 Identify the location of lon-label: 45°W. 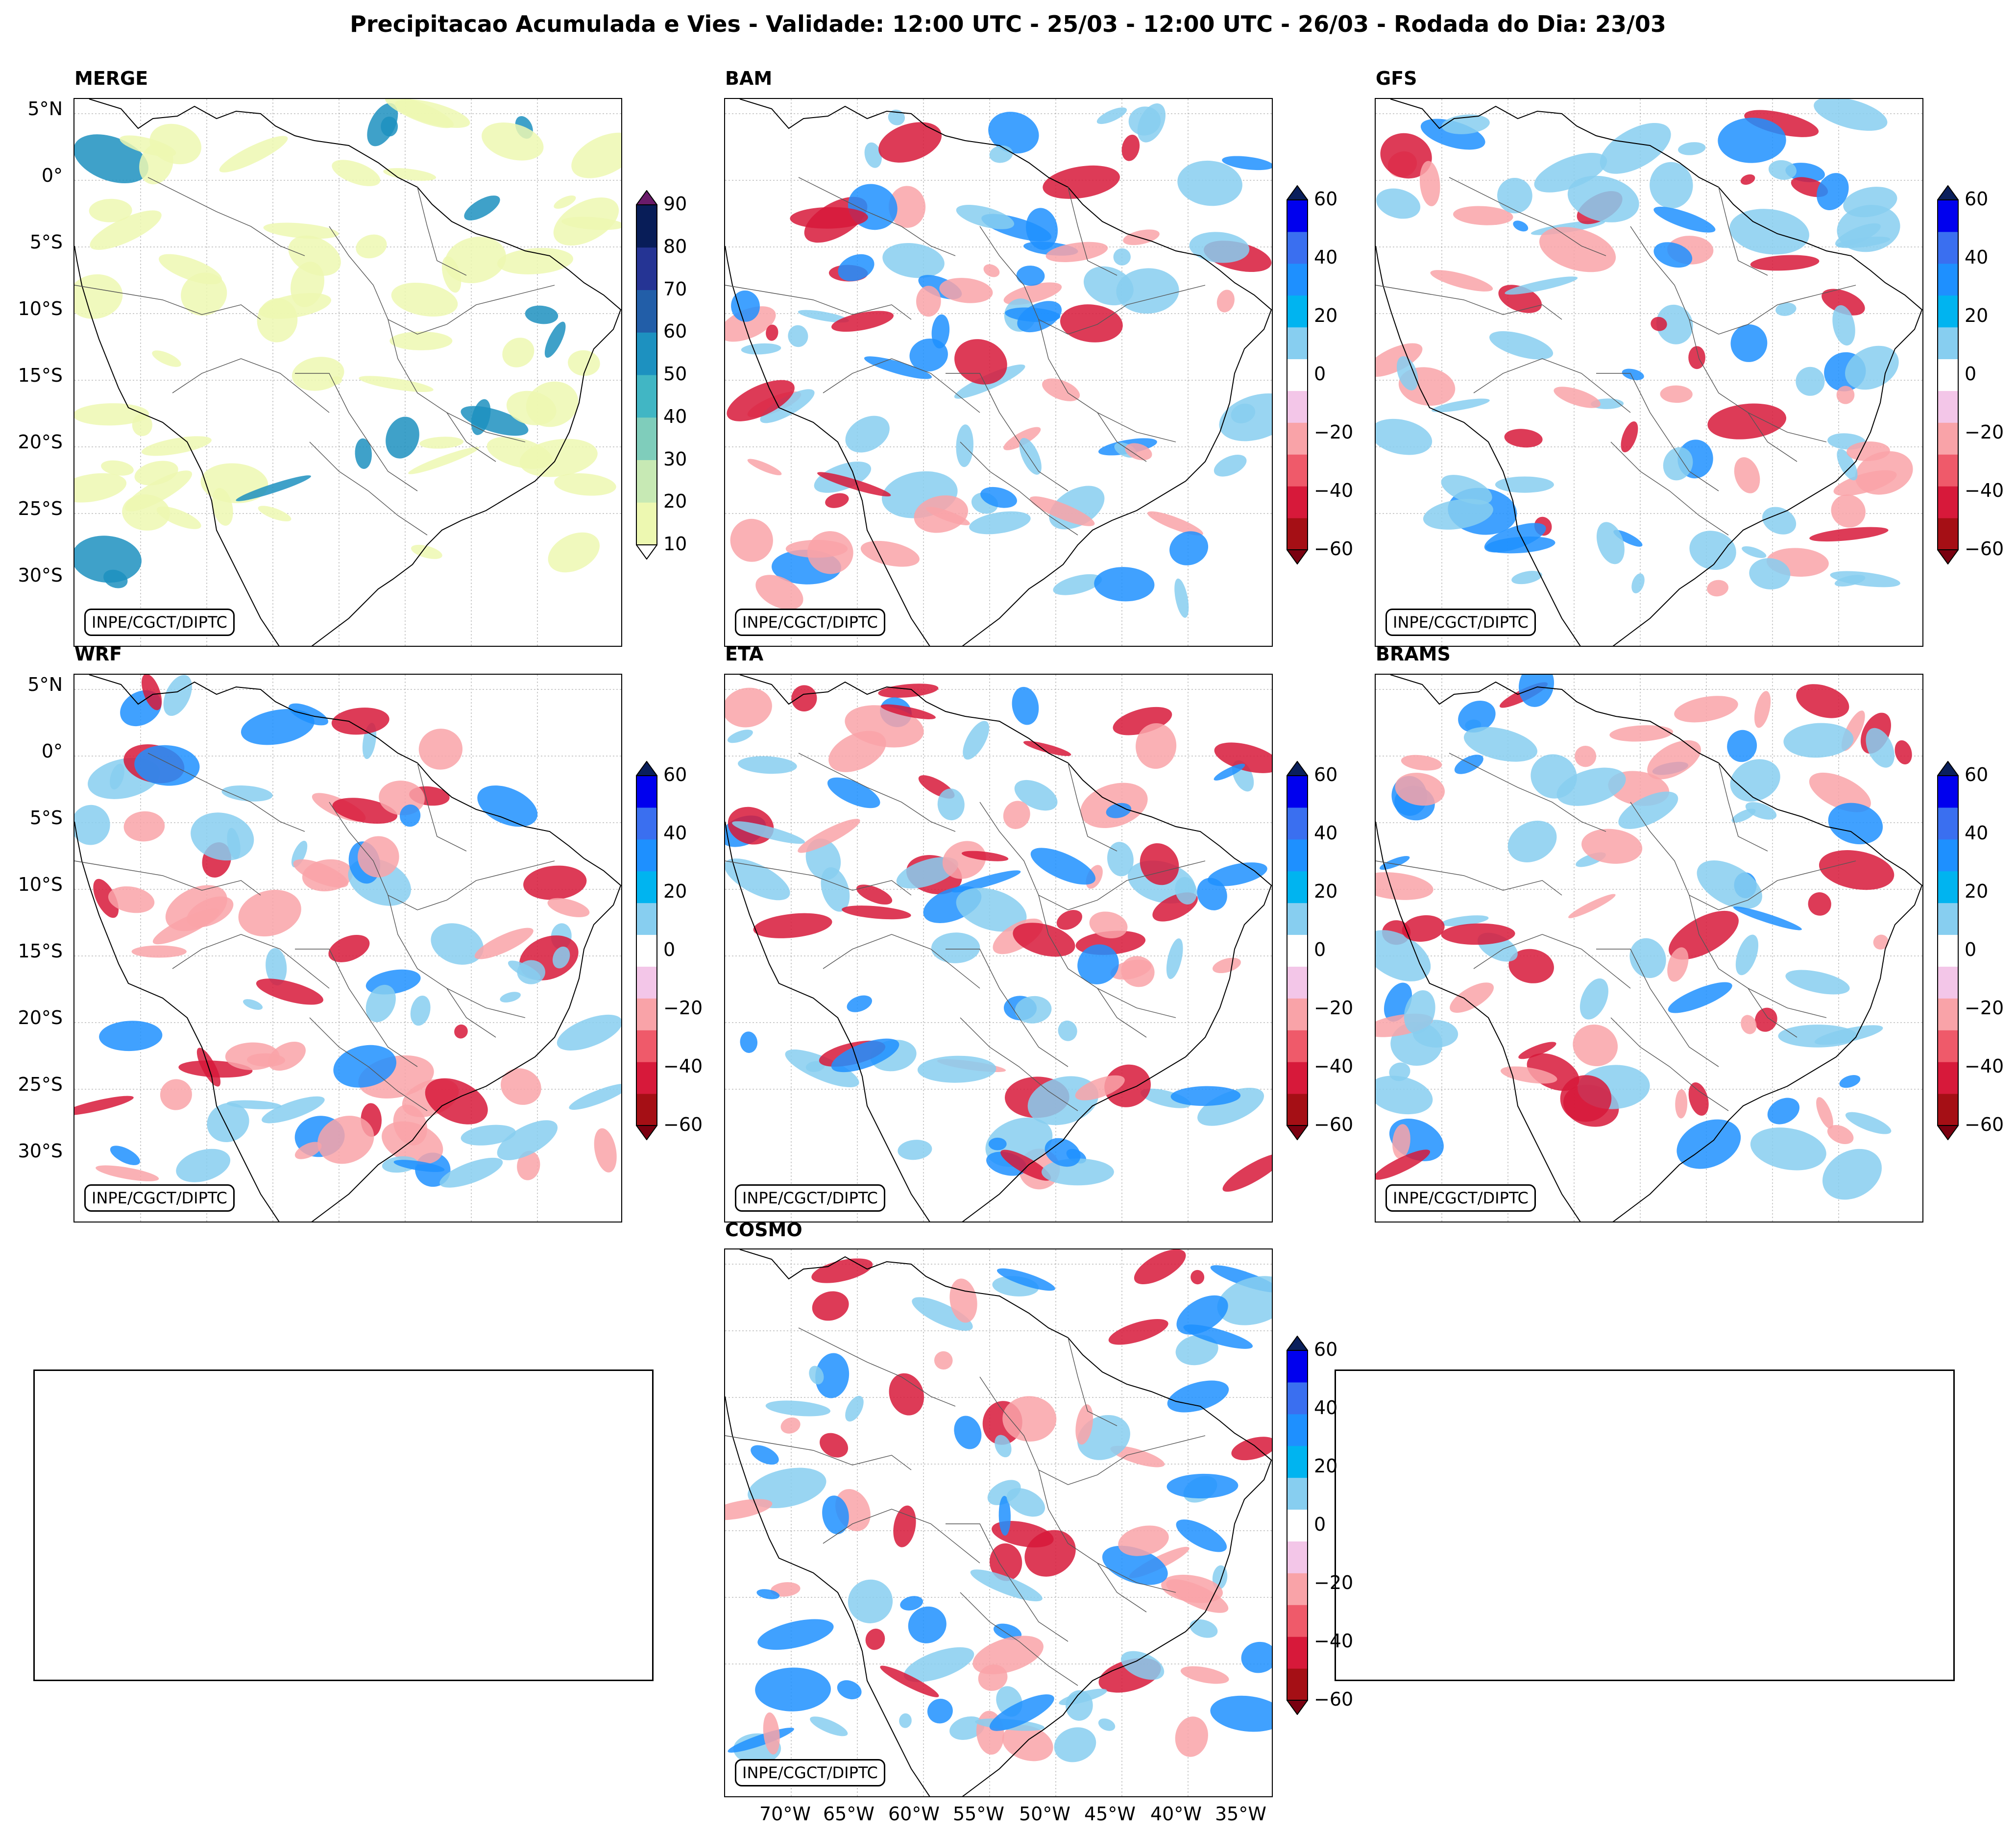
(1110, 1814).